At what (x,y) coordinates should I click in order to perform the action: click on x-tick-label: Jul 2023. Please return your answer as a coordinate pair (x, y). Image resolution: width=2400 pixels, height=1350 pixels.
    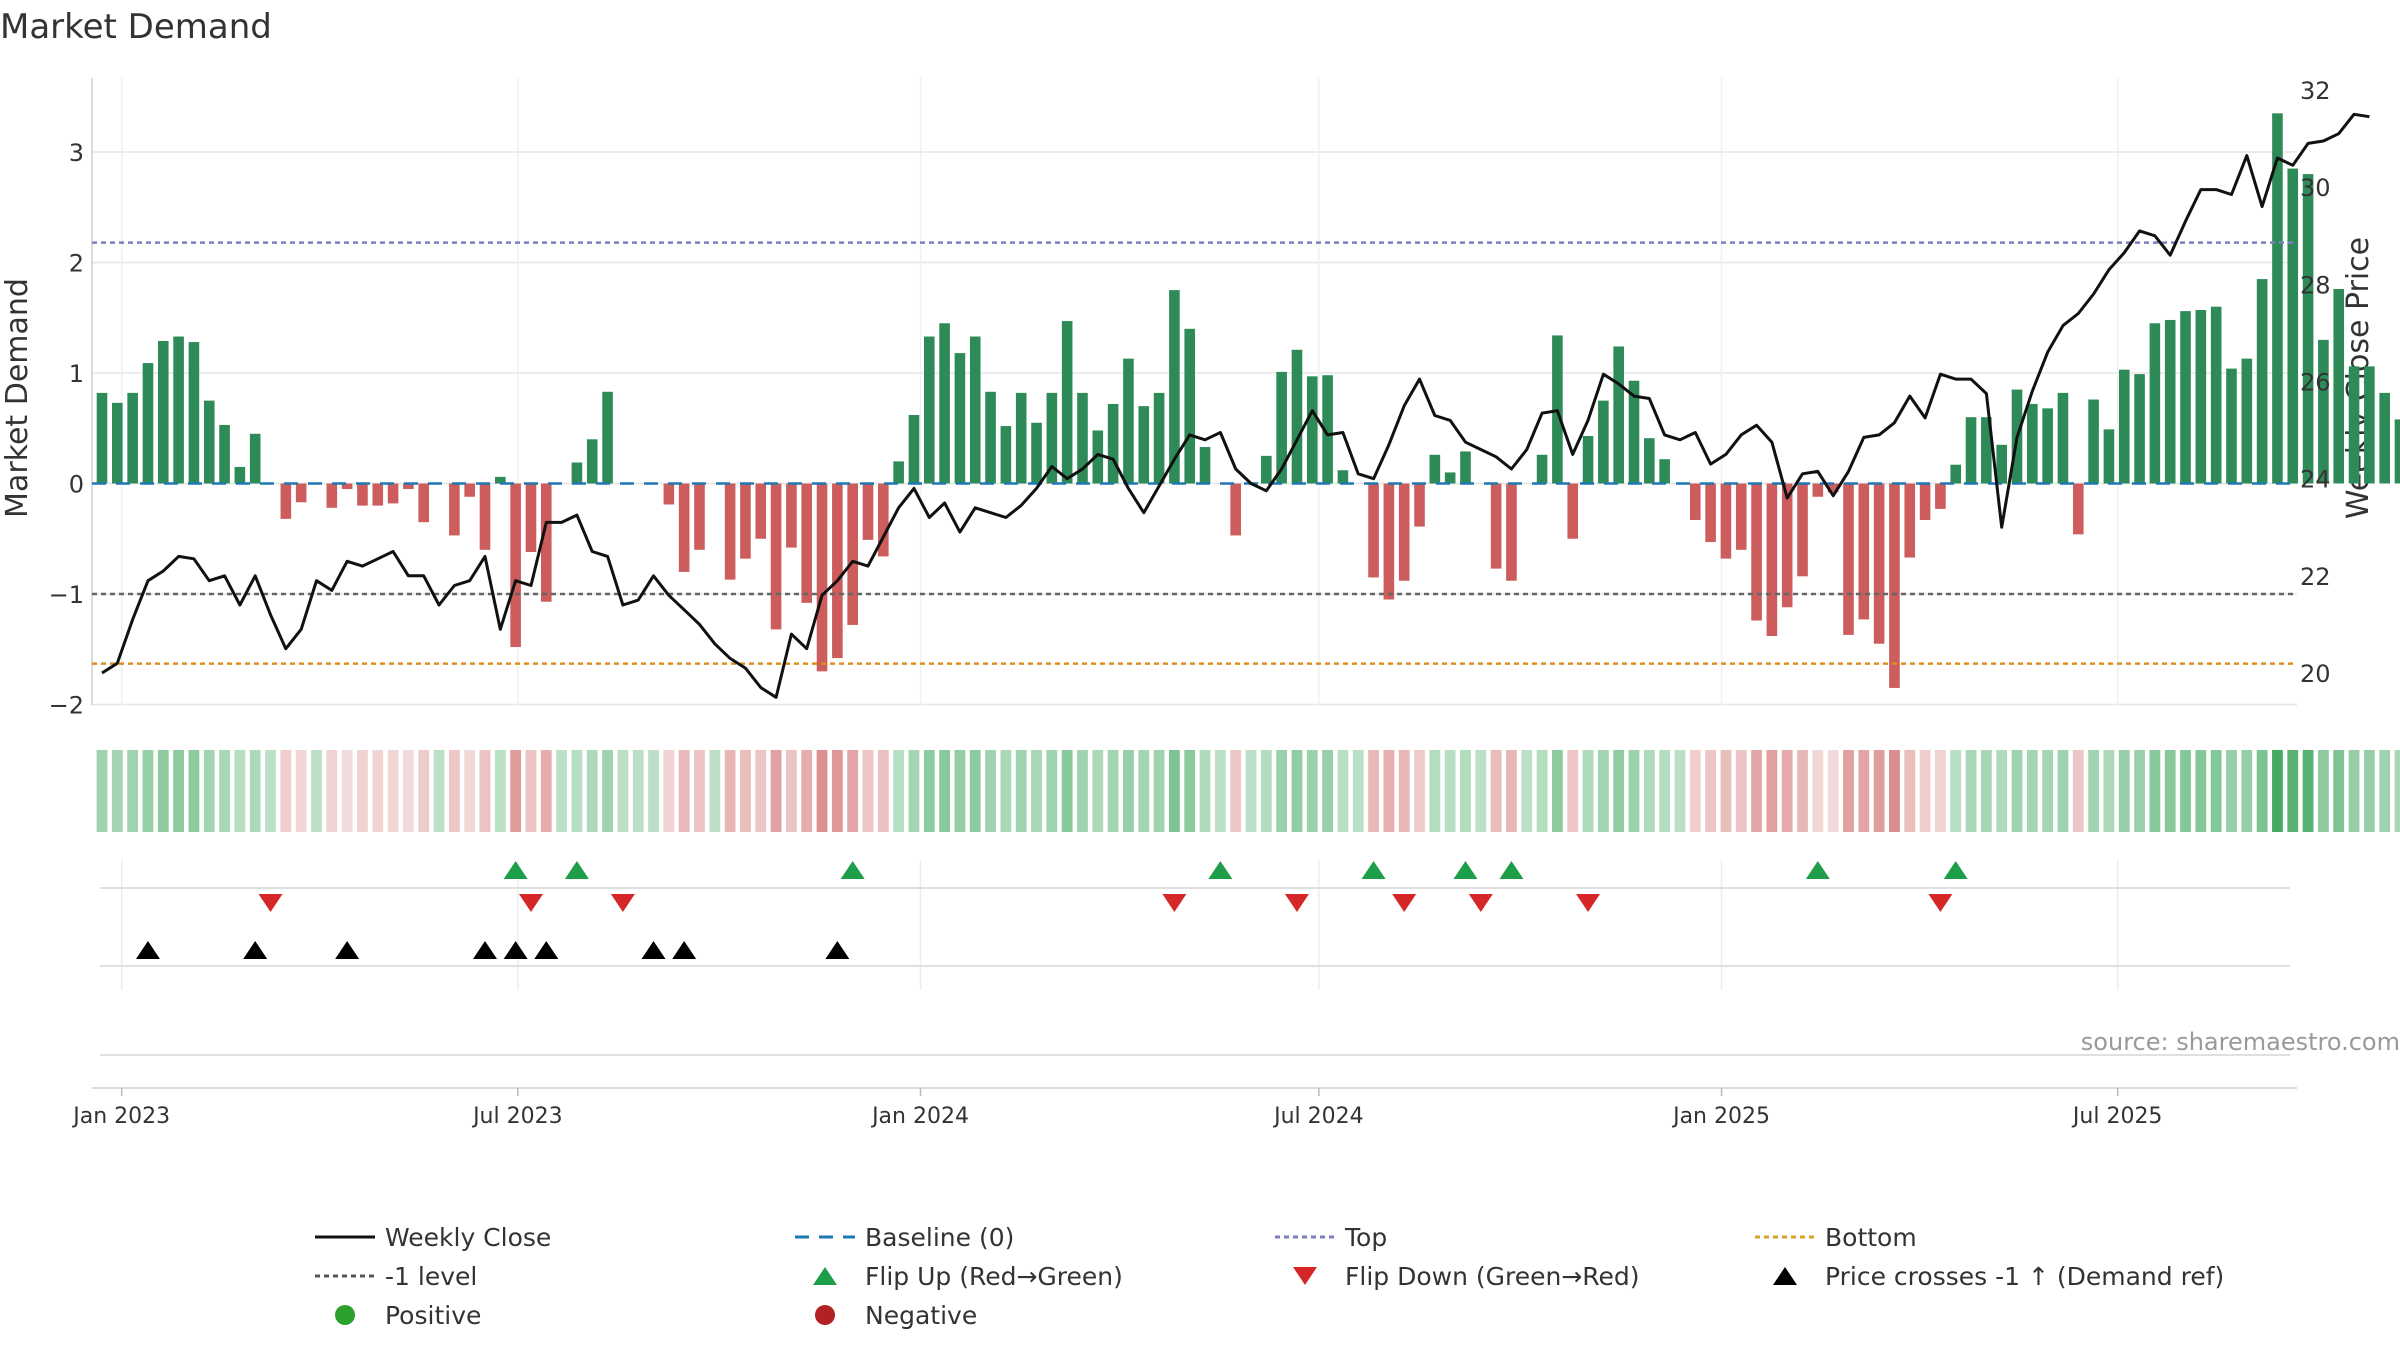
    Looking at the image, I should click on (517, 1116).